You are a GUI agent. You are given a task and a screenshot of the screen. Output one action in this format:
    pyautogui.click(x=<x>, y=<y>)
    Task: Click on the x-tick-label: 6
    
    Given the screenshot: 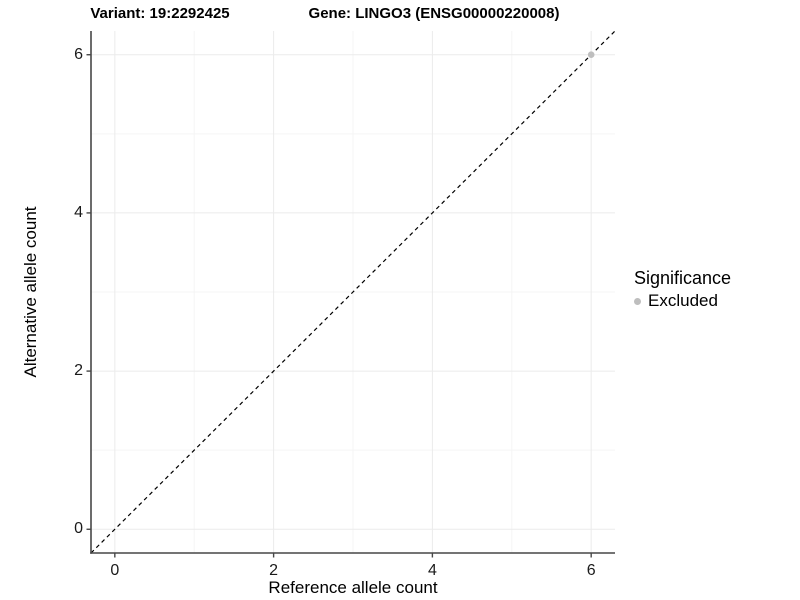 What is the action you would take?
    pyautogui.click(x=591, y=570)
    